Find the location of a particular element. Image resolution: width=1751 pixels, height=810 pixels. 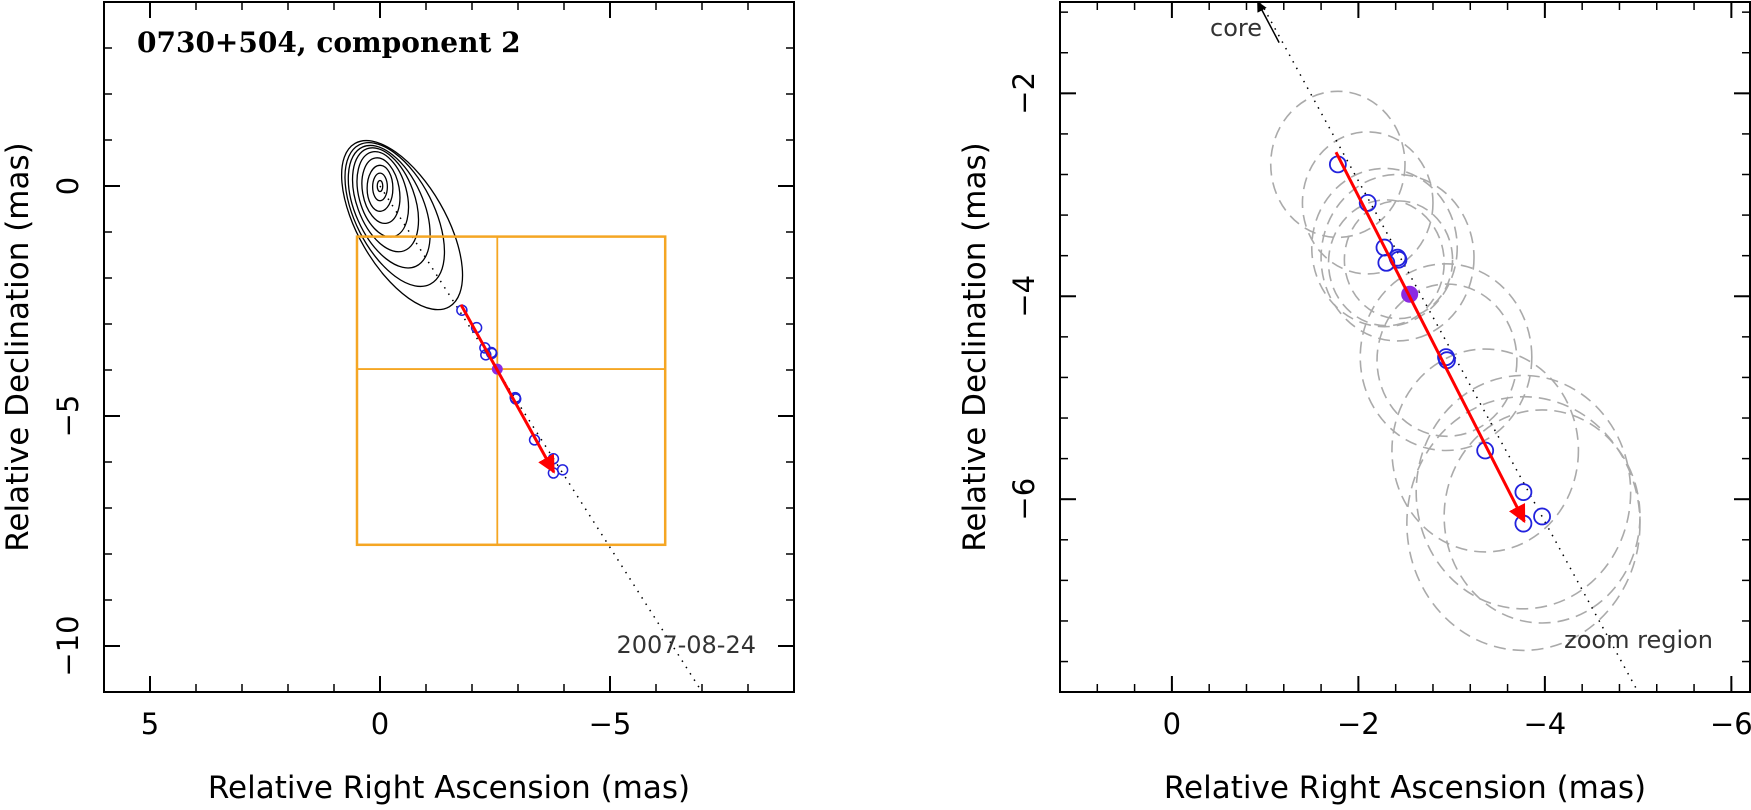

jet-axis-line is located at coordinates (541, 438).